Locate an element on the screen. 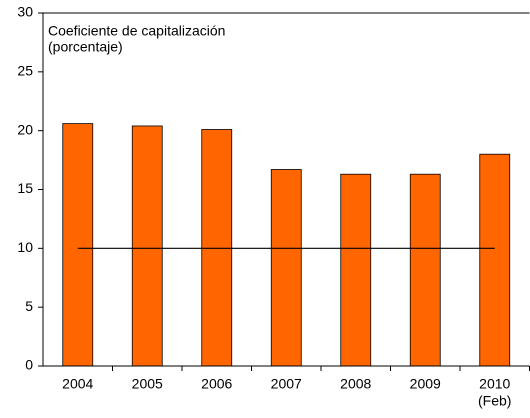 The width and height of the screenshot is (530, 418). y-tick-label: 0 is located at coordinates (29, 365).